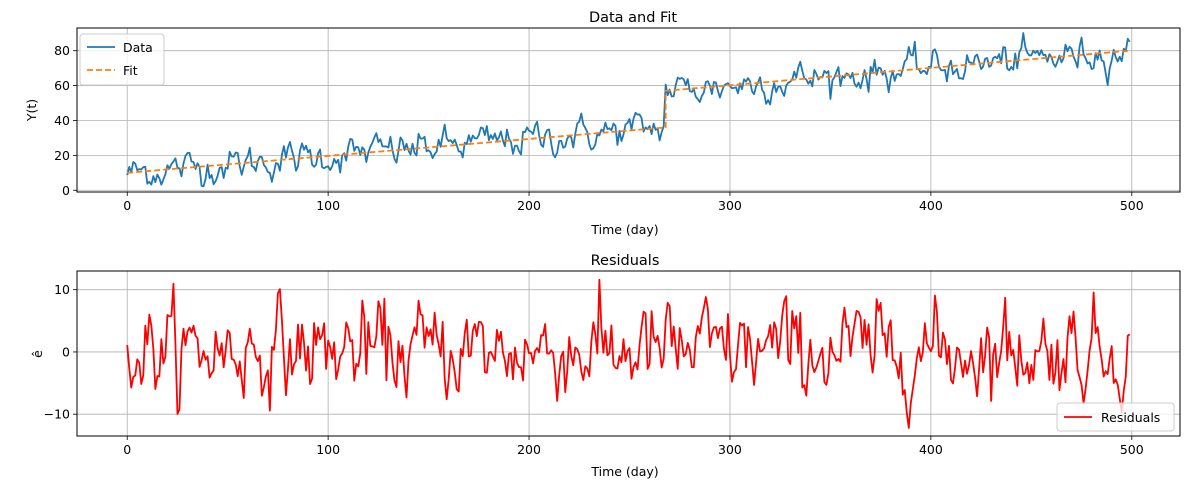  I want to click on plot-title: Data and Fit, so click(633, 18).